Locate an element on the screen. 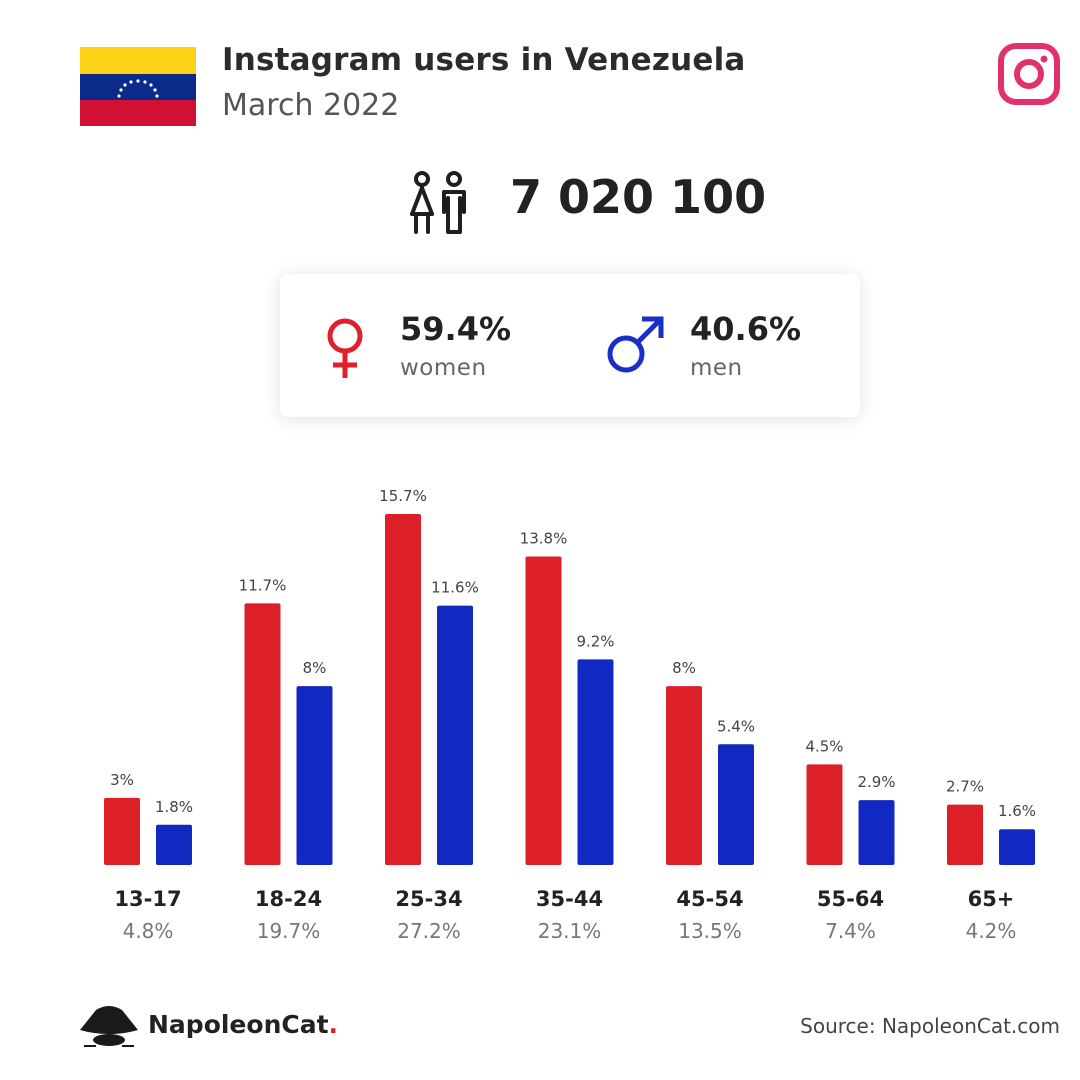 The height and width of the screenshot is (1080, 1080). men-percent: 40.6% is located at coordinates (746, 329).